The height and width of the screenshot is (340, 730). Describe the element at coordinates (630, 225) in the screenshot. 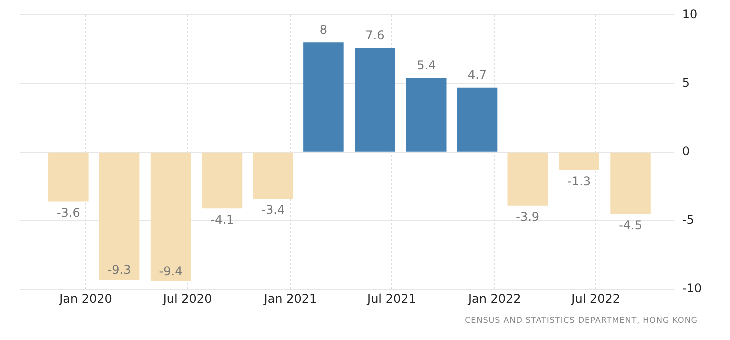

I see `data-label: -4.5` at that location.